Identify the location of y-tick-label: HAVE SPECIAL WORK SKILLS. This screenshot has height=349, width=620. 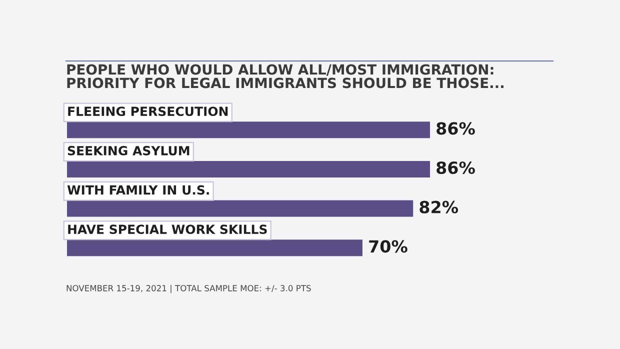
(167, 229).